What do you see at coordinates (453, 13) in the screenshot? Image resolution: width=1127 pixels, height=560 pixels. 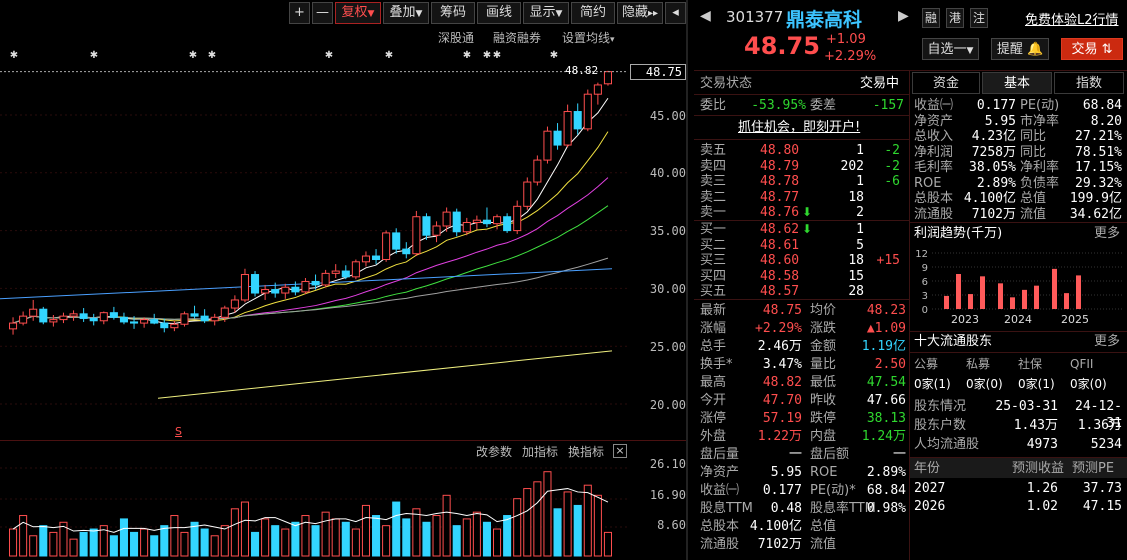 I see `chouma-button: 筹码` at bounding box center [453, 13].